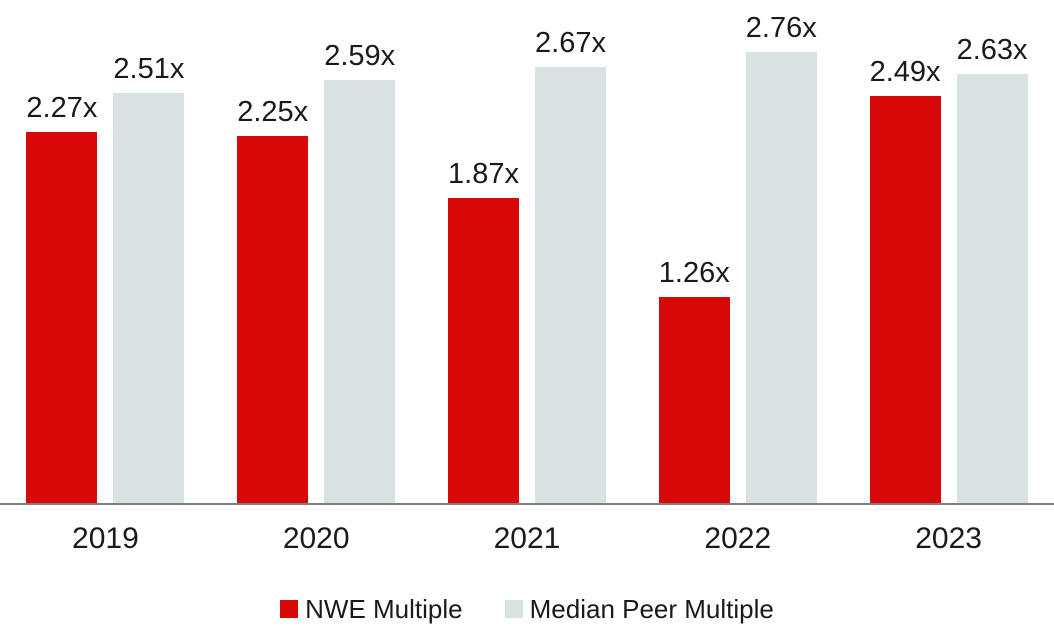 The height and width of the screenshot is (629, 1054). I want to click on x-axis-label: 2021, so click(527, 538).